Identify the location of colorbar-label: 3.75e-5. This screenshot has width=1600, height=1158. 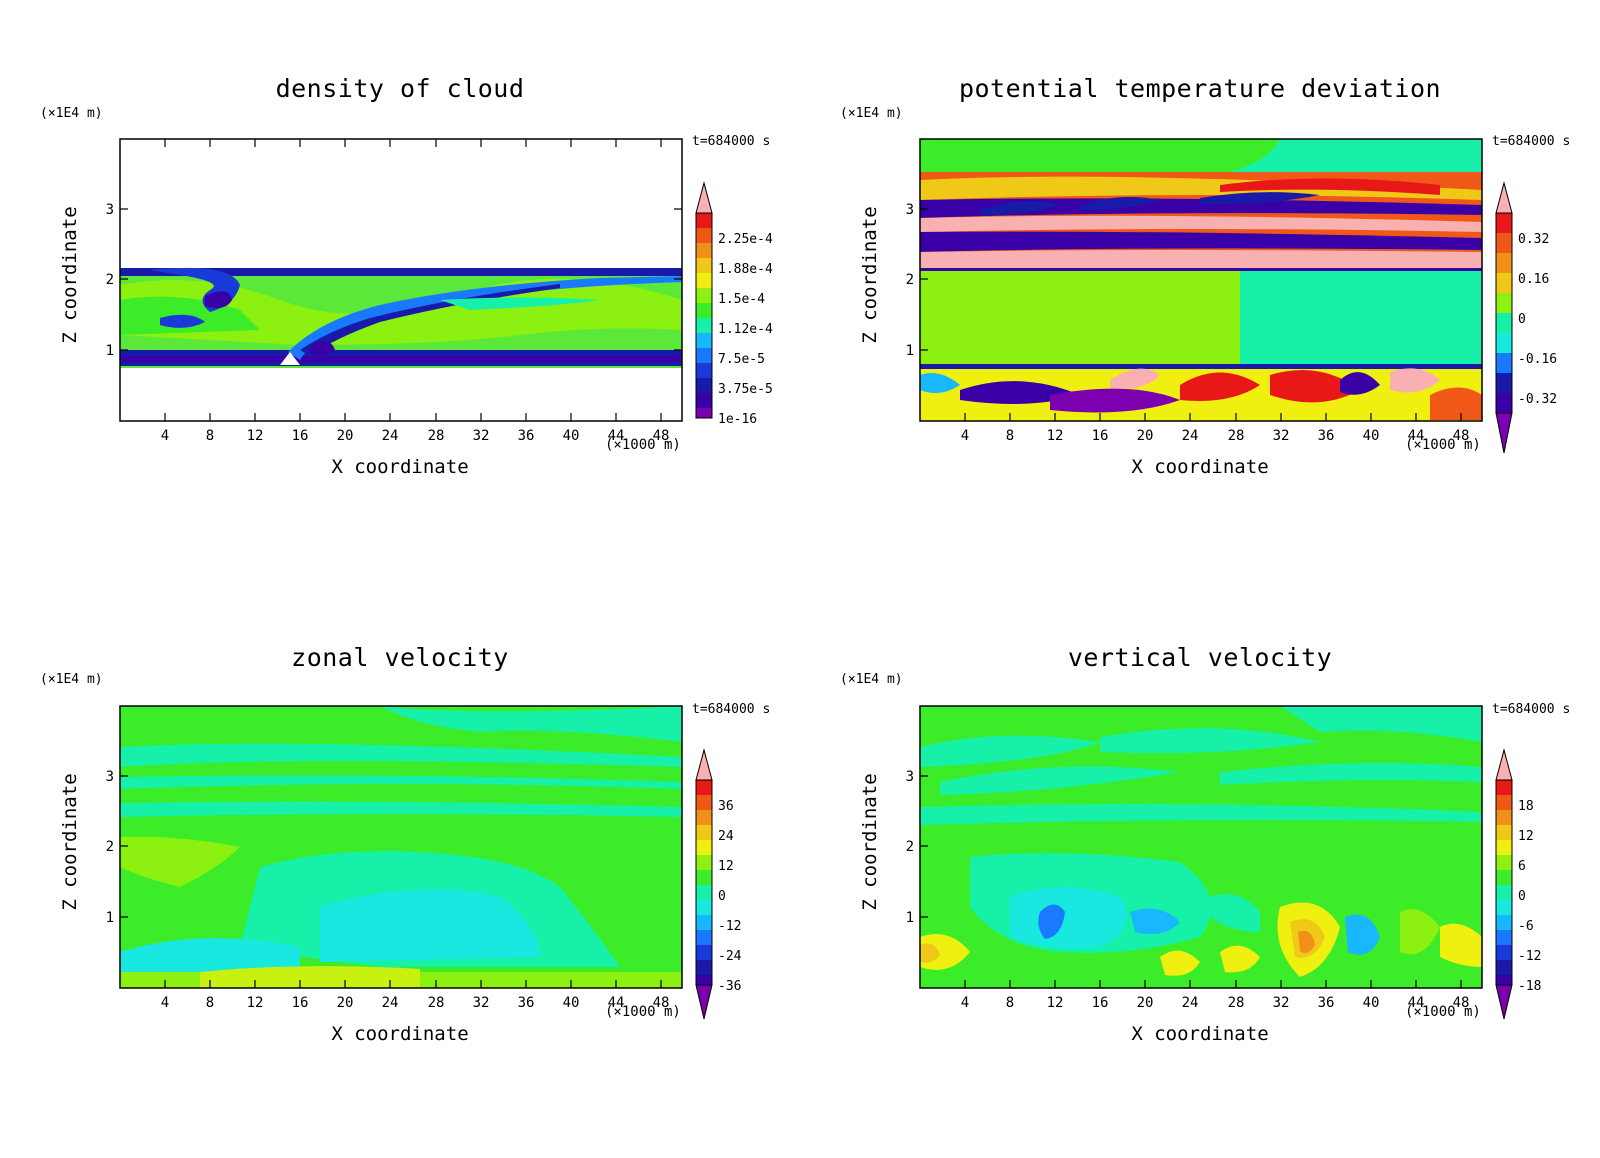
(745, 389).